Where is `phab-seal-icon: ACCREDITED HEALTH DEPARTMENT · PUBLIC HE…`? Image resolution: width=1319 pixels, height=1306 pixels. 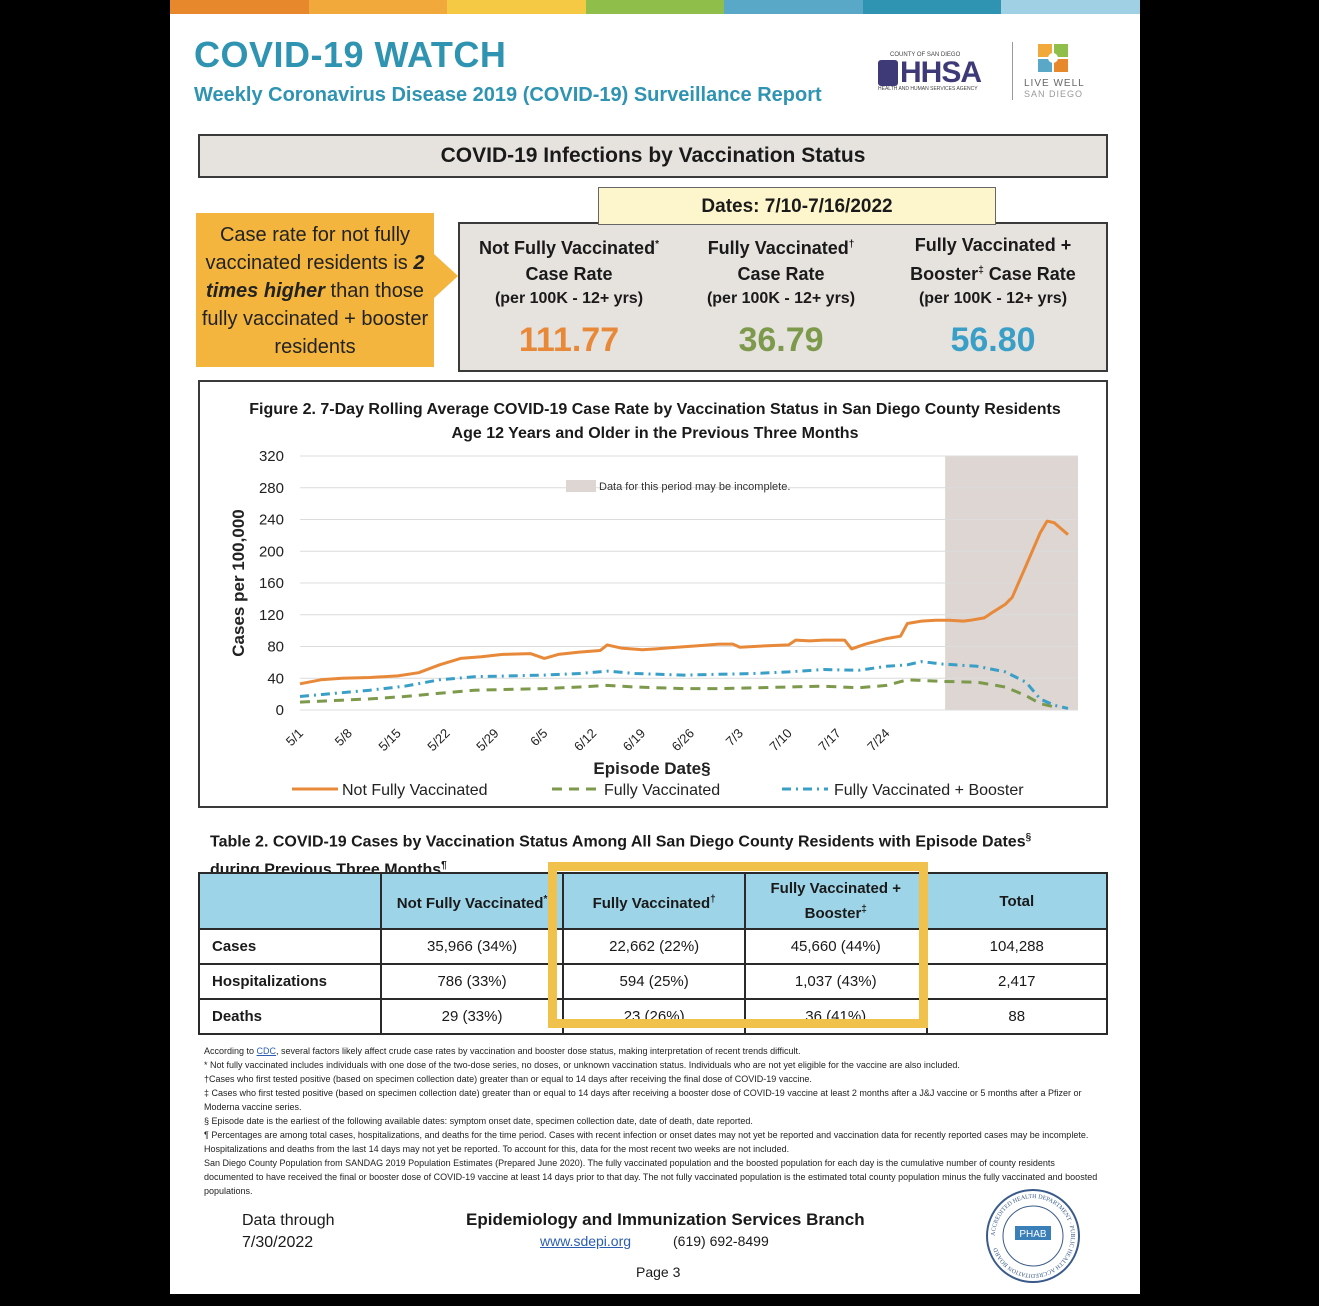 phab-seal-icon: ACCREDITED HEALTH DEPARTMENT · PUBLIC HE… is located at coordinates (1033, 1236).